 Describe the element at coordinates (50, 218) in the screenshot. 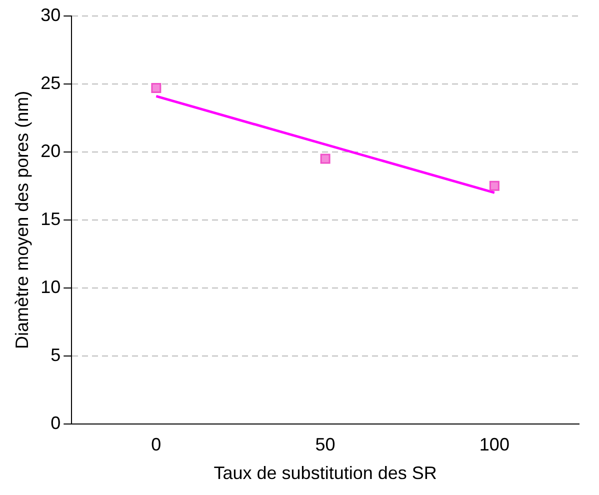

I see `y-tick-label: 15` at that location.